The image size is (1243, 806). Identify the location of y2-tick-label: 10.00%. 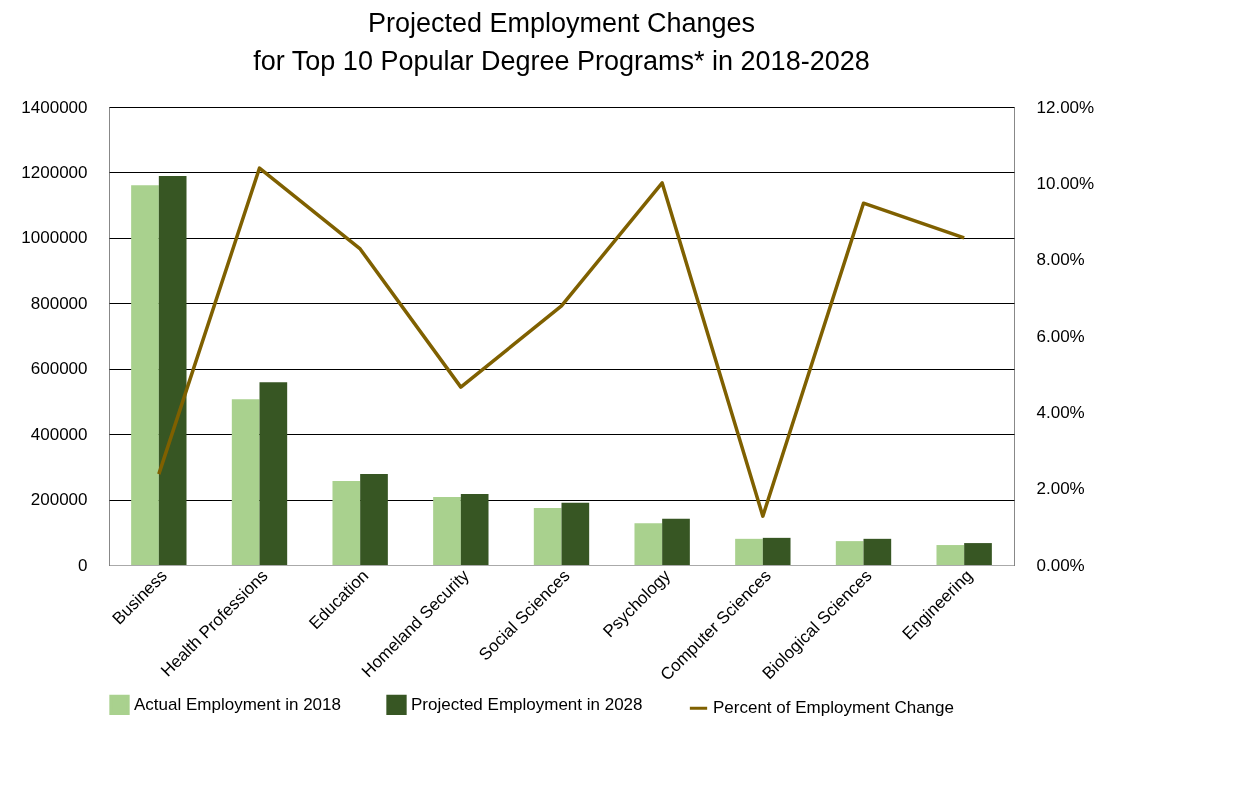
(1065, 183).